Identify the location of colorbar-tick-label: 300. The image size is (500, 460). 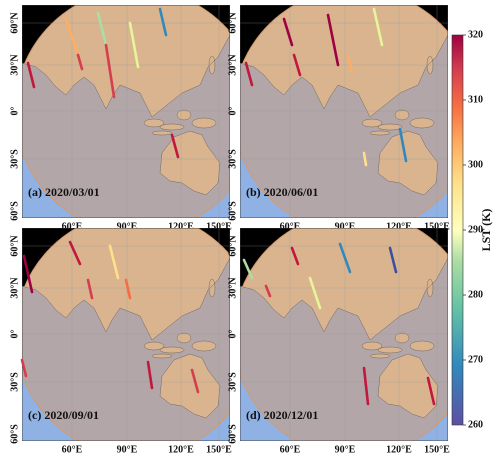
(475, 164).